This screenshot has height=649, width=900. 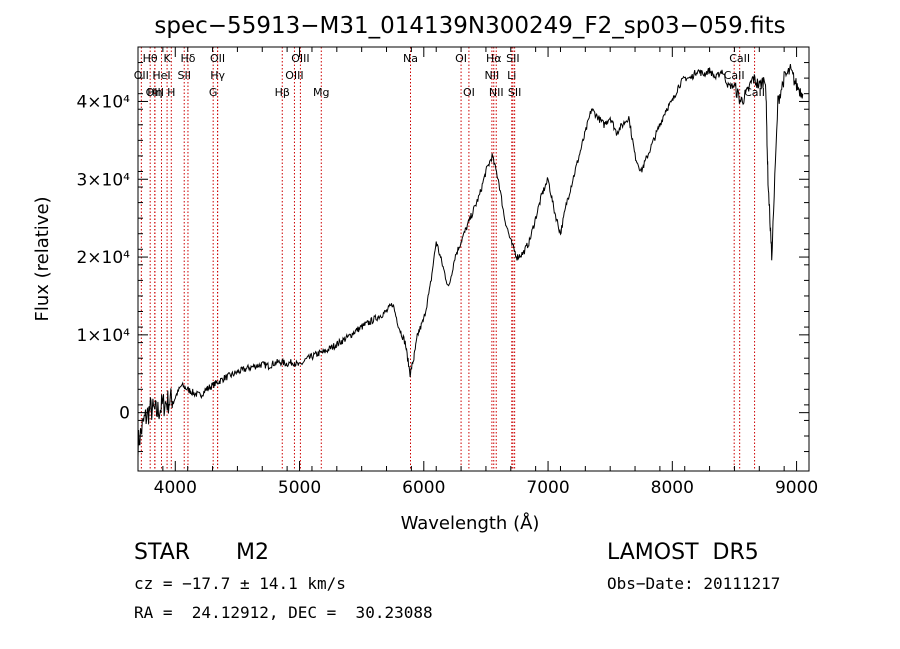 I want to click on y-tick-label: 0, so click(x=124, y=414).